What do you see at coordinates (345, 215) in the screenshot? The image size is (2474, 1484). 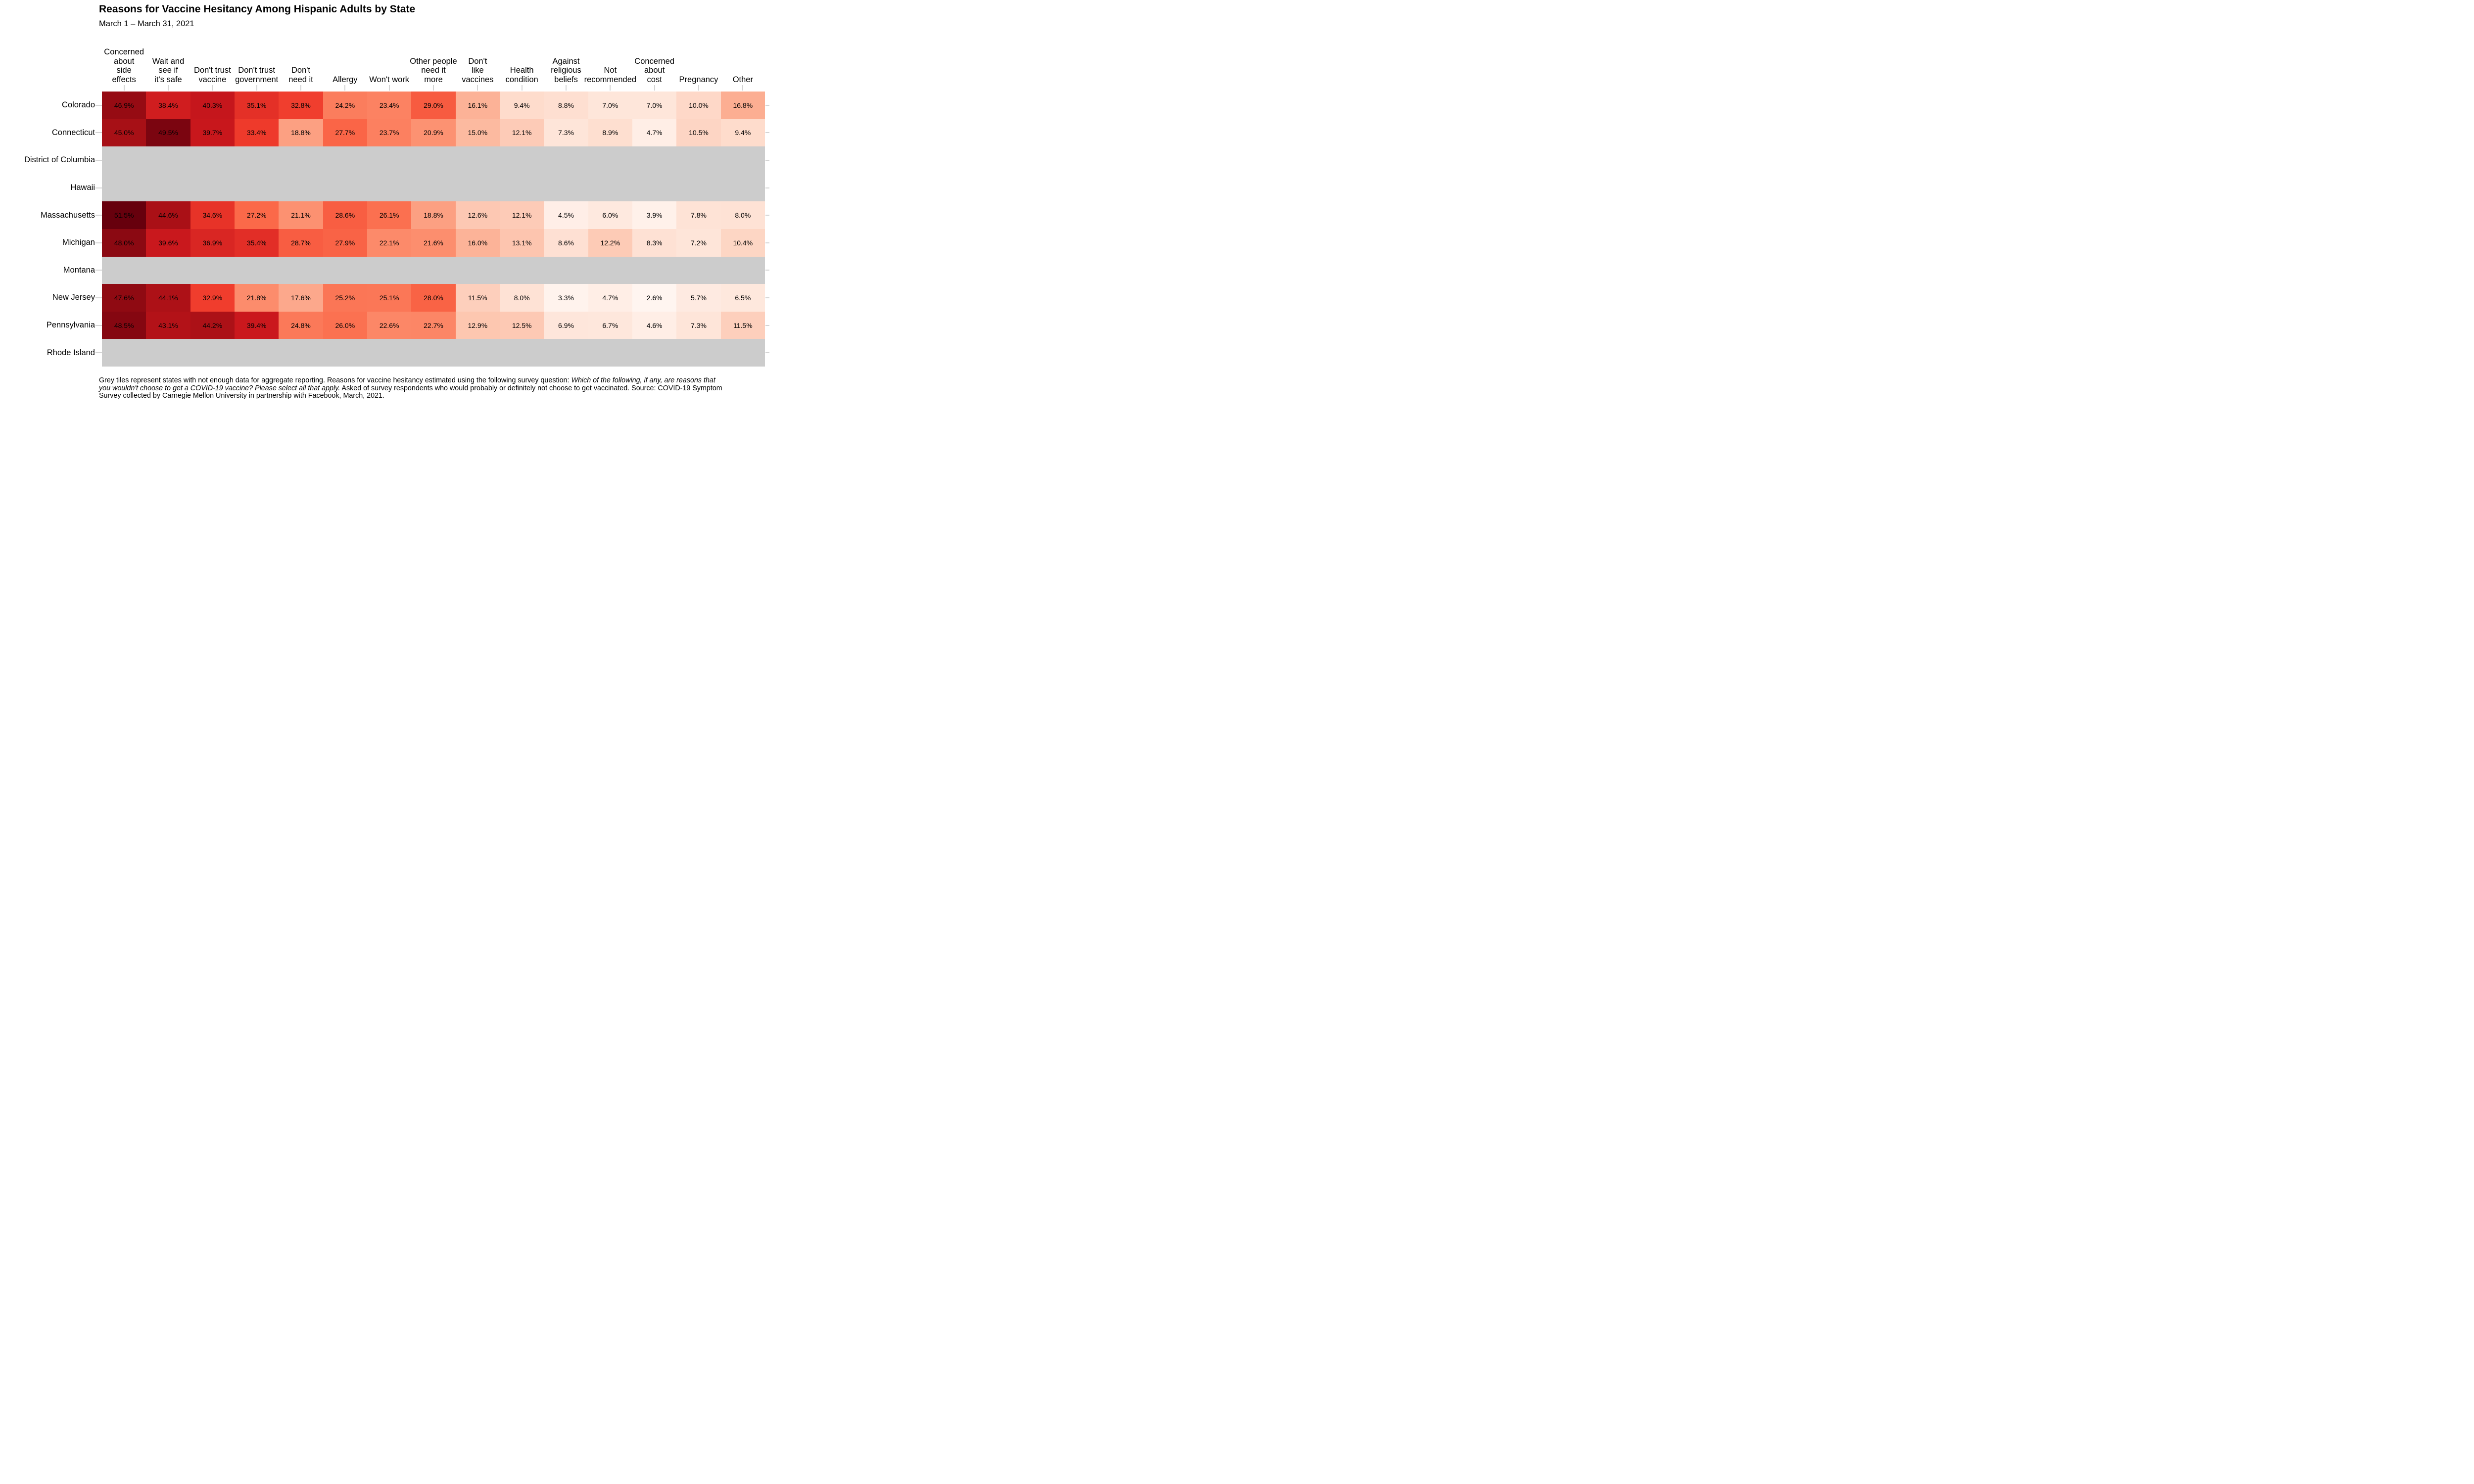 I see `heatmap-cell: 28.6%` at bounding box center [345, 215].